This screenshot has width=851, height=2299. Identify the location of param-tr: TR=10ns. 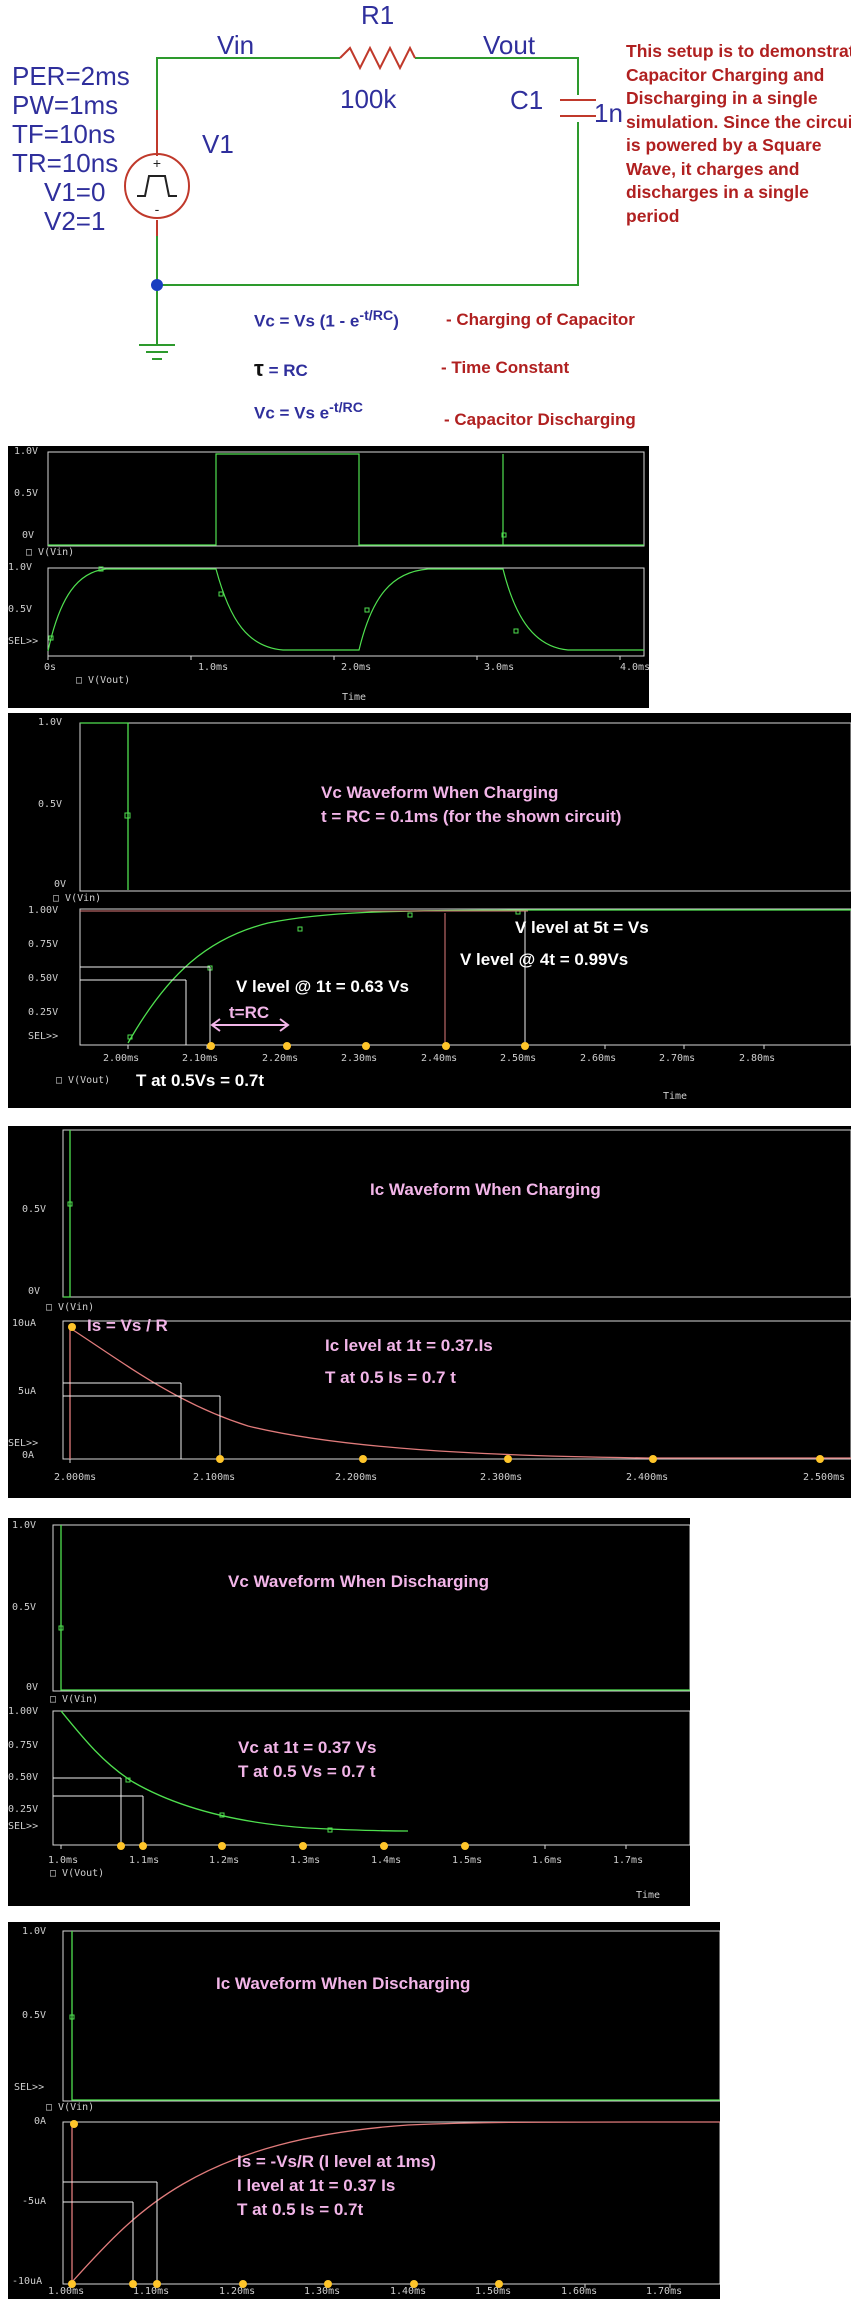
(65, 163).